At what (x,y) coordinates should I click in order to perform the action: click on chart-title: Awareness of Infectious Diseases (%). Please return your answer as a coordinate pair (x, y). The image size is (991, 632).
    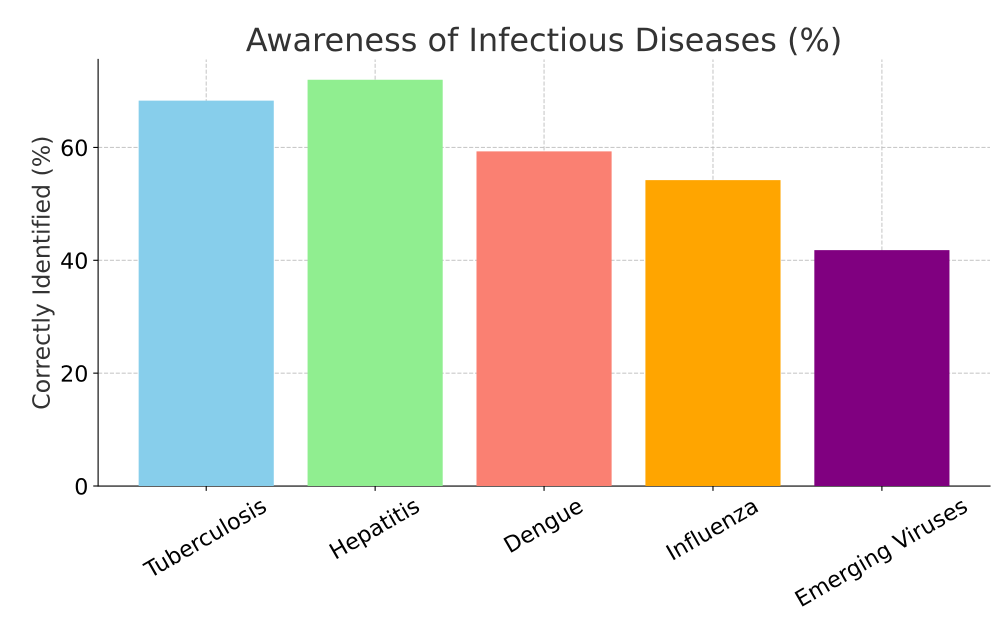
    Looking at the image, I should click on (543, 41).